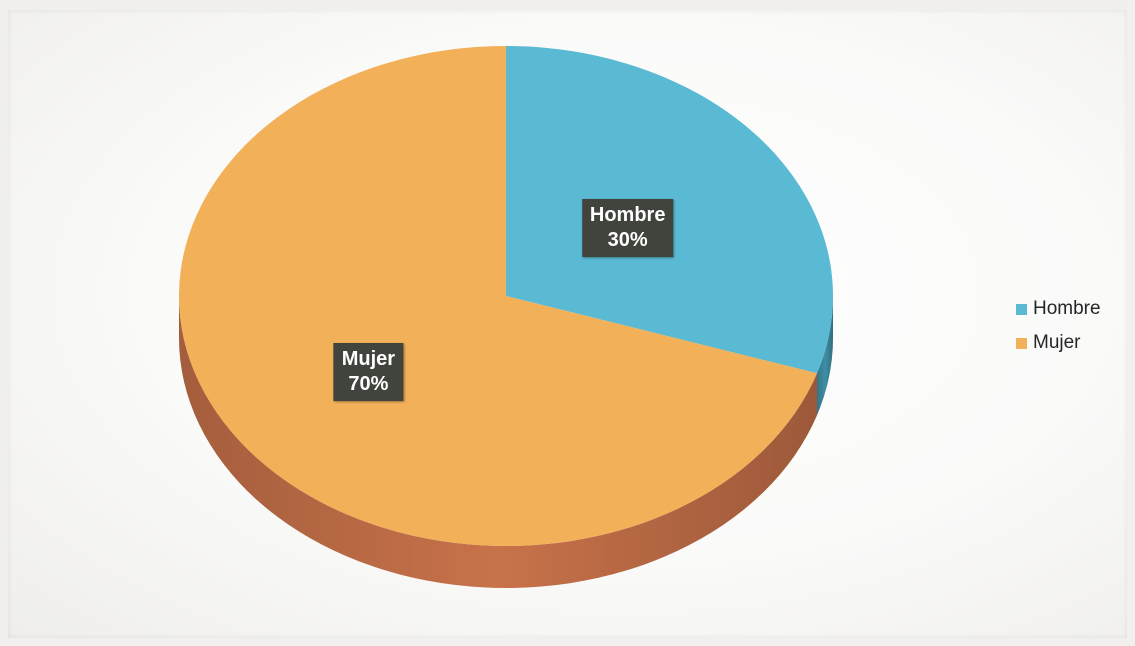 This screenshot has height=646, width=1135. I want to click on legend-item-hombre: Hombre, so click(1058, 309).